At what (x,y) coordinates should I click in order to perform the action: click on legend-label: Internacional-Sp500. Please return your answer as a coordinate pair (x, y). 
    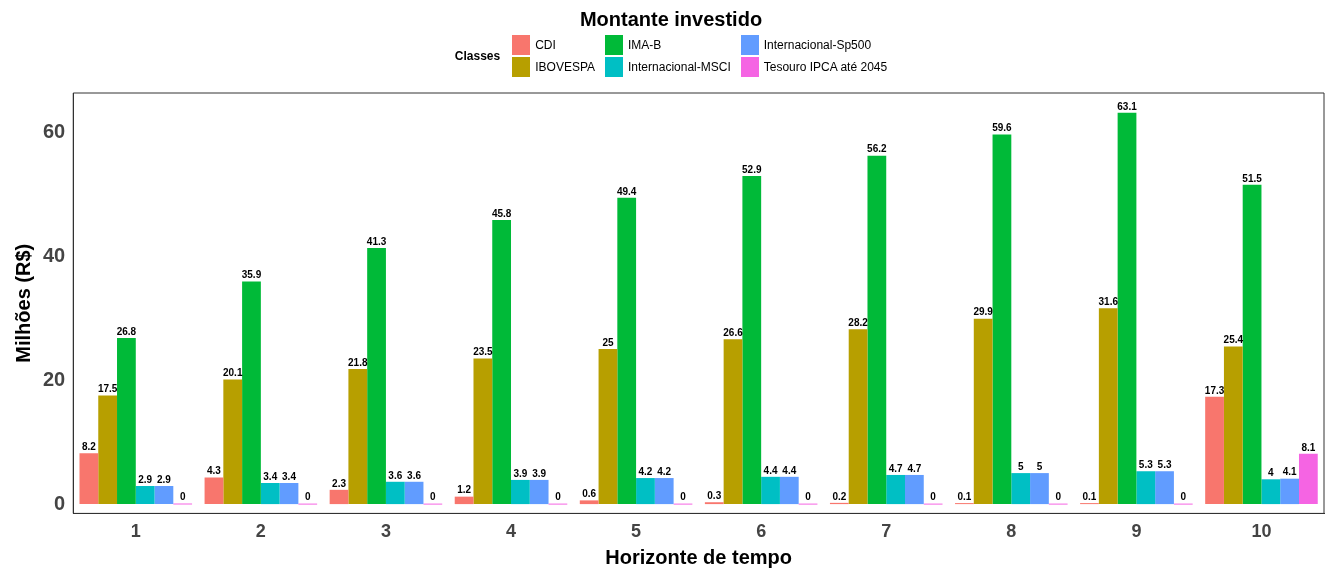
    Looking at the image, I should click on (817, 45).